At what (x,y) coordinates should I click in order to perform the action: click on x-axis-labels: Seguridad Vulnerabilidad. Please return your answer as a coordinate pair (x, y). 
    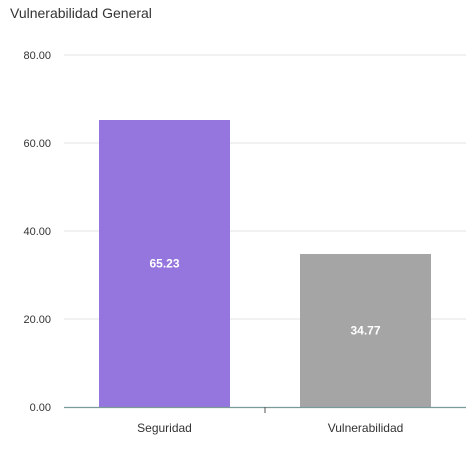
    Looking at the image, I should click on (270, 428).